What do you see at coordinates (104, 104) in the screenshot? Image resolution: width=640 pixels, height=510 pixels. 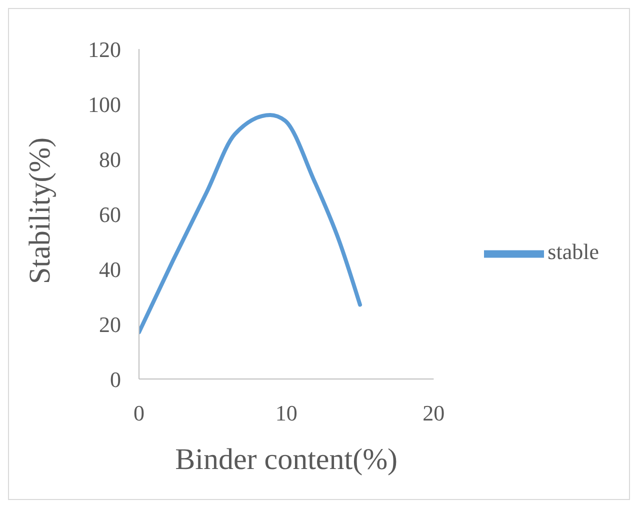 I see `y-tick-label: 100` at bounding box center [104, 104].